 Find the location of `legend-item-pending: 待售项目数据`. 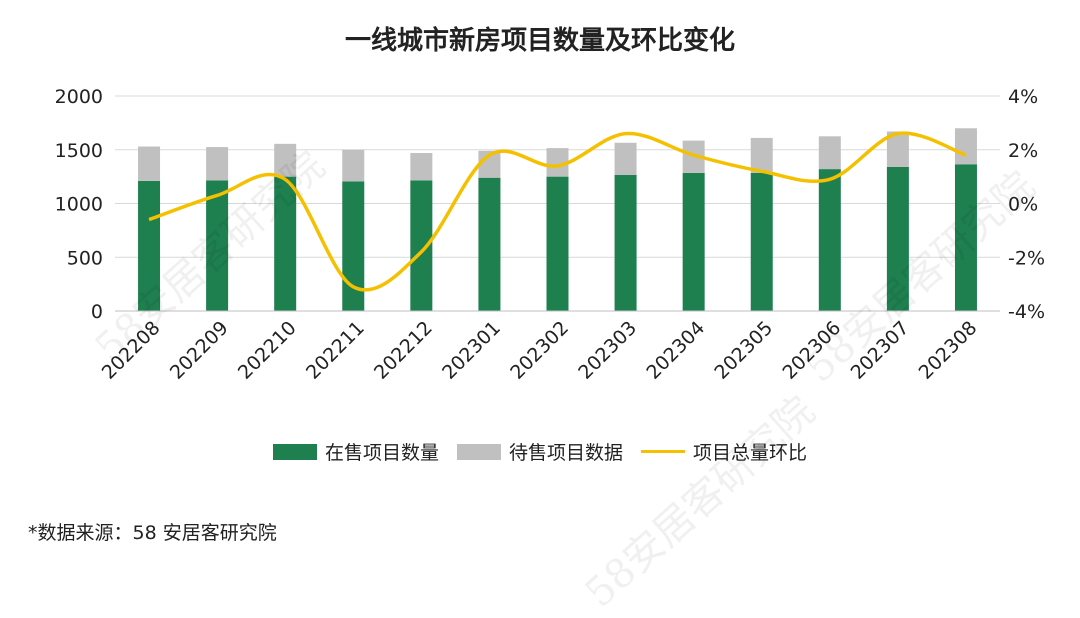

legend-item-pending: 待售项目数据 is located at coordinates (539, 451).